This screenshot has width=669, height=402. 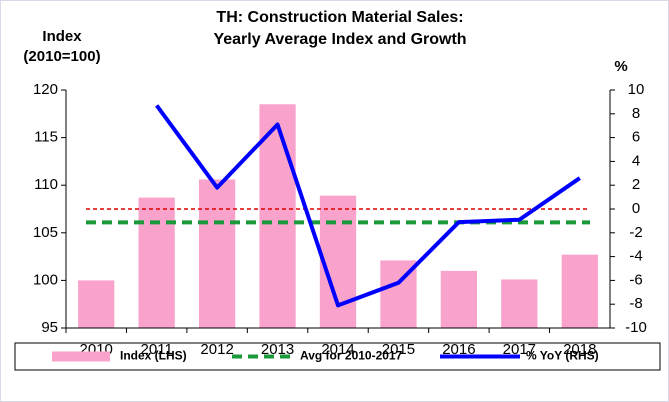 I want to click on y2-tick-label: 8, so click(x=636, y=113).